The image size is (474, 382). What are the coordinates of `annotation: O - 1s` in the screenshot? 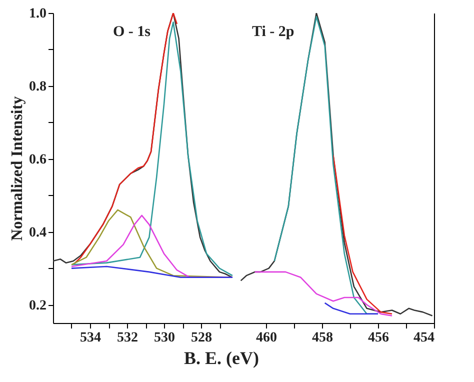 It's located at (132, 32).